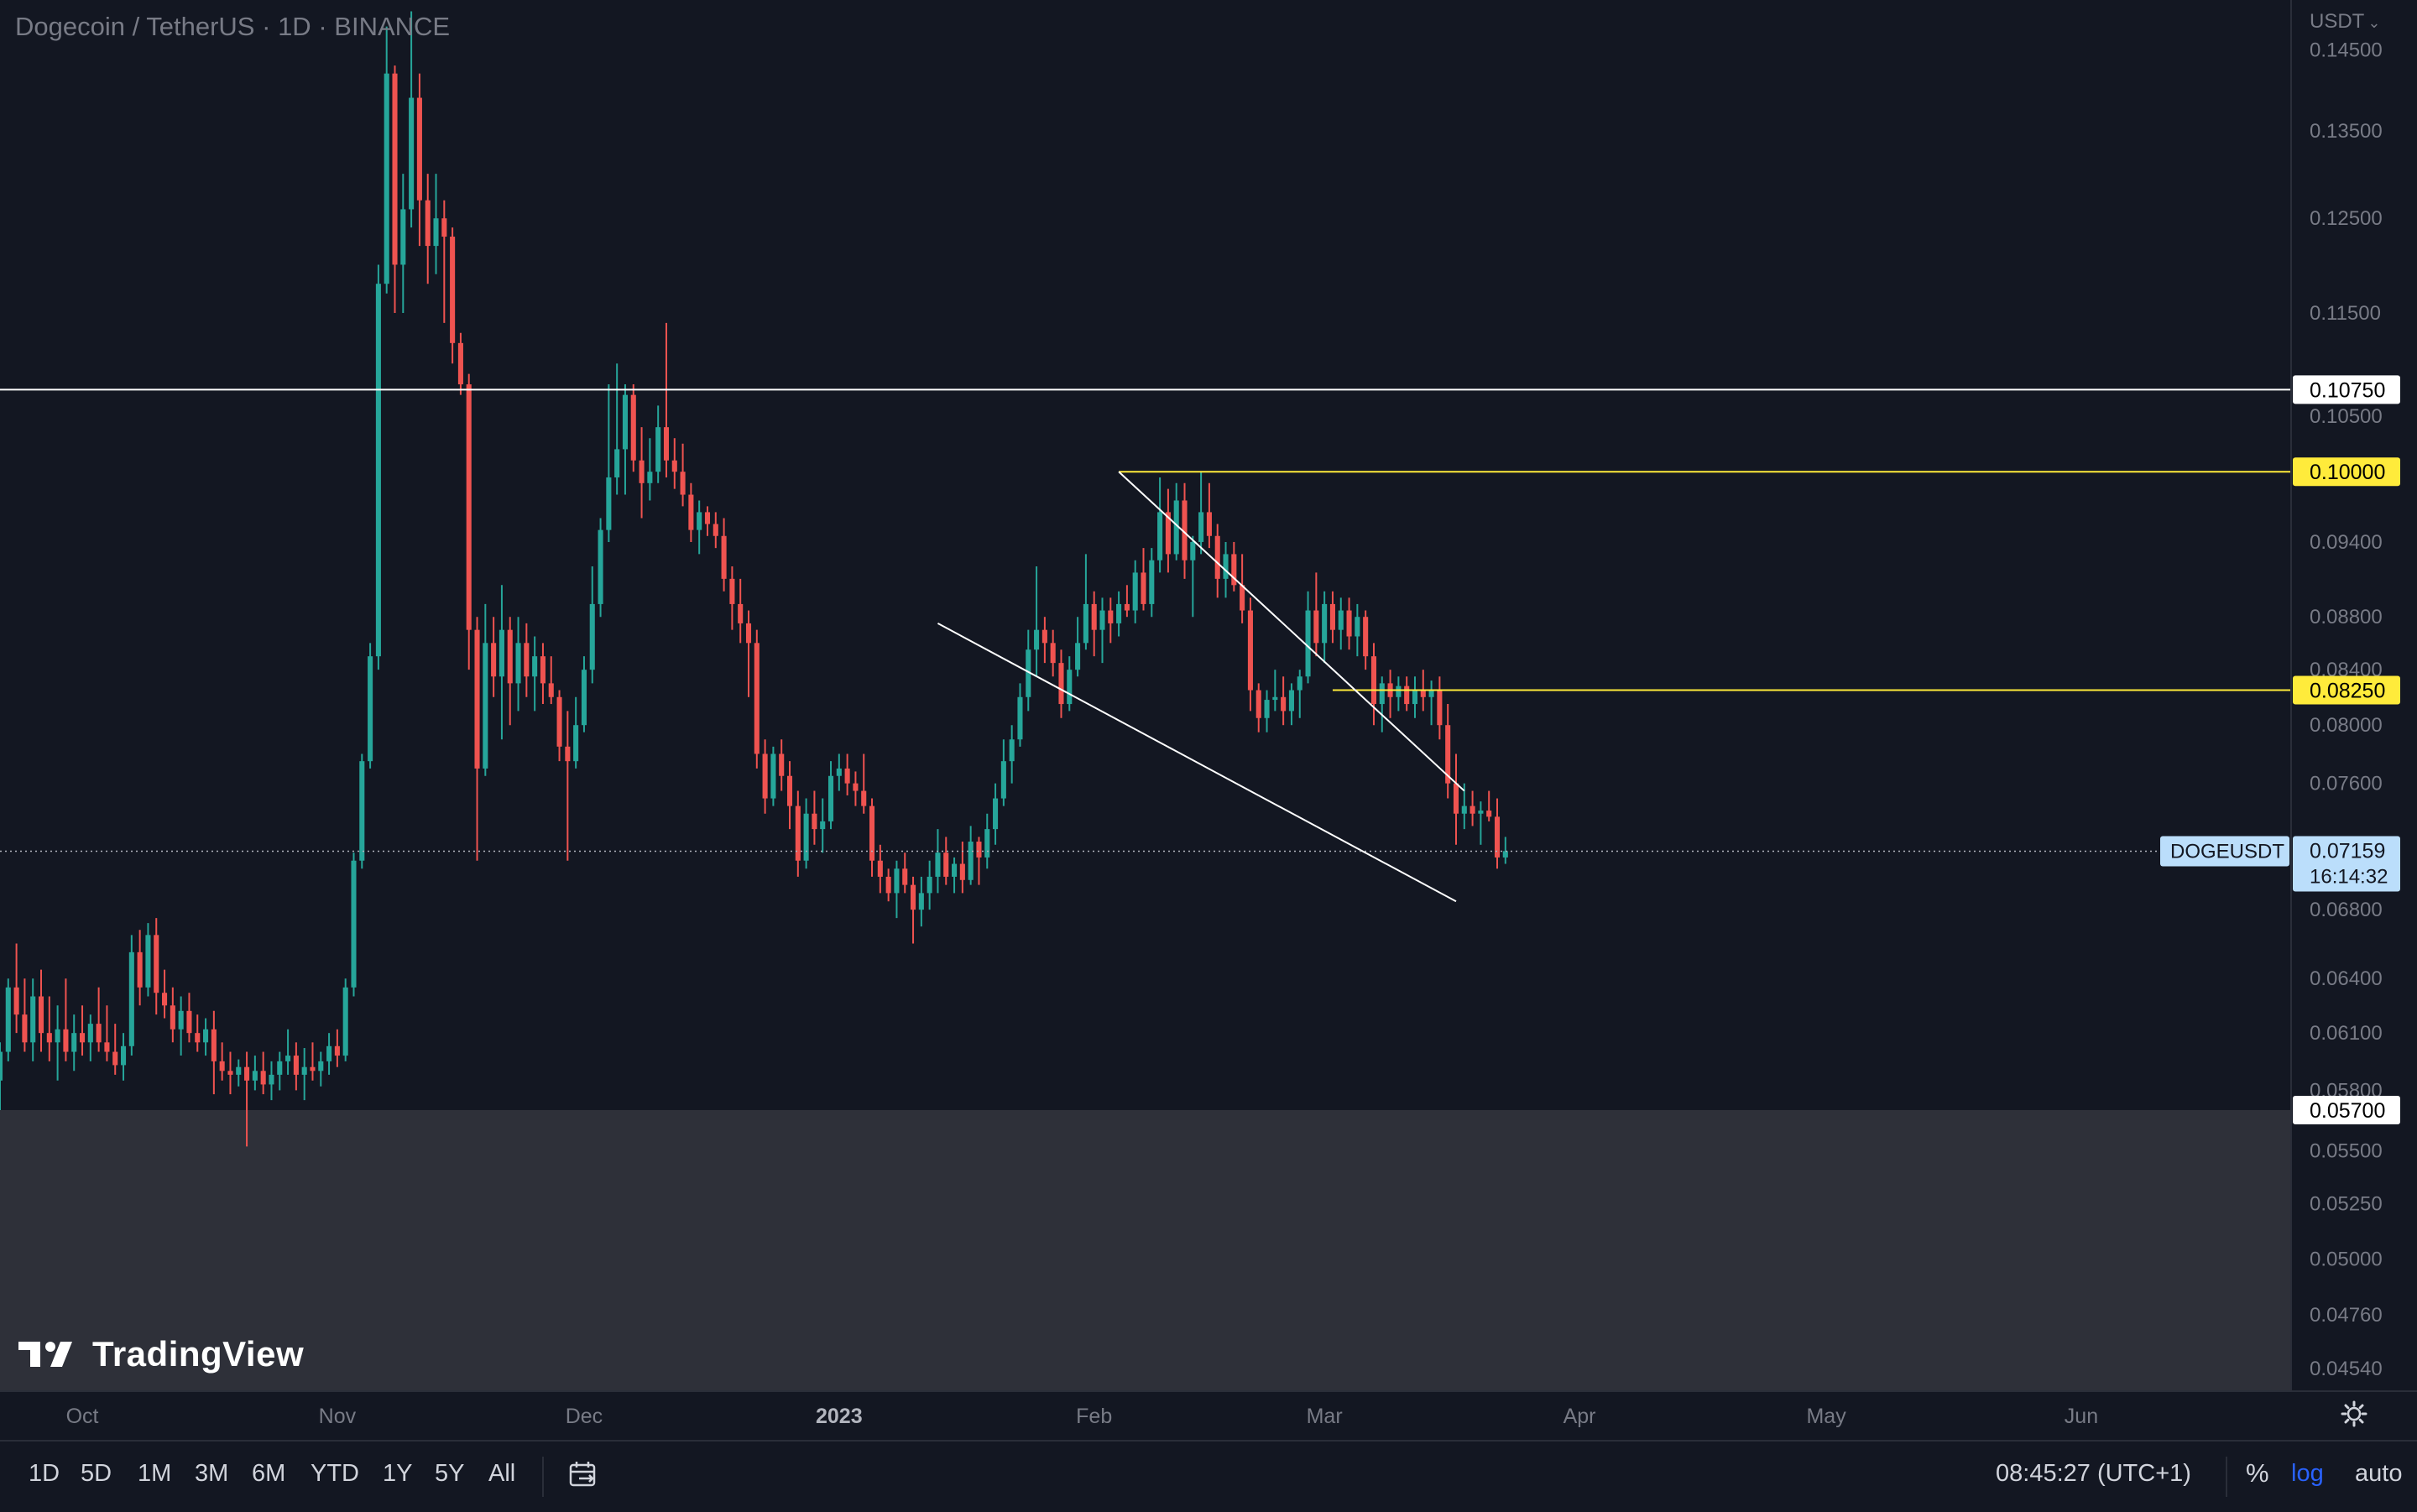 The height and width of the screenshot is (1512, 2417). I want to click on auto-scale-toggle: auto, so click(2379, 1474).